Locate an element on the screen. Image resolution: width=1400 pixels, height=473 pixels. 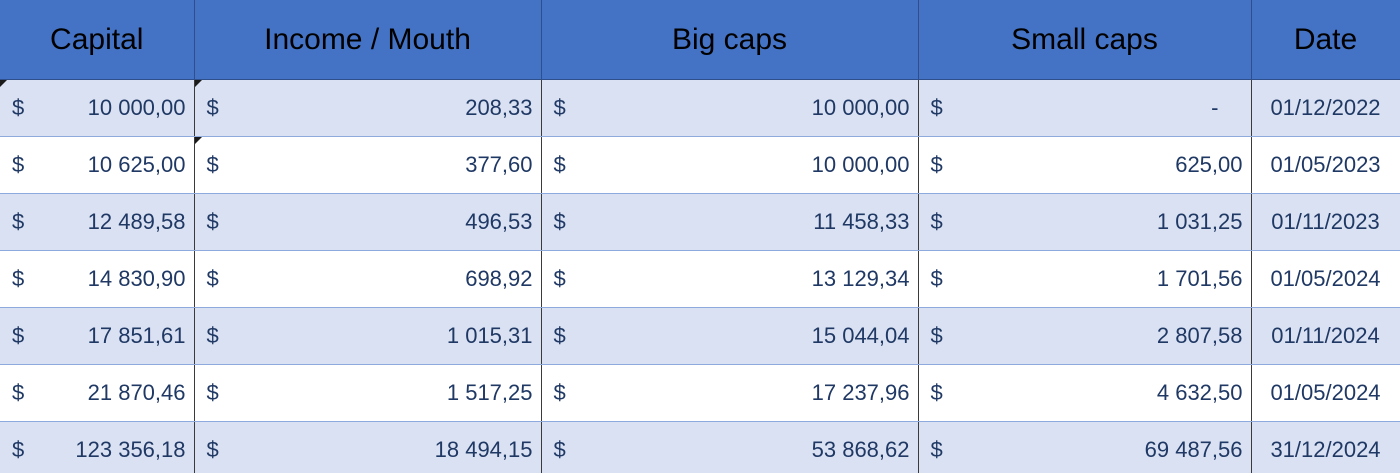
cell-capital: $12 489,58 is located at coordinates (97, 222).